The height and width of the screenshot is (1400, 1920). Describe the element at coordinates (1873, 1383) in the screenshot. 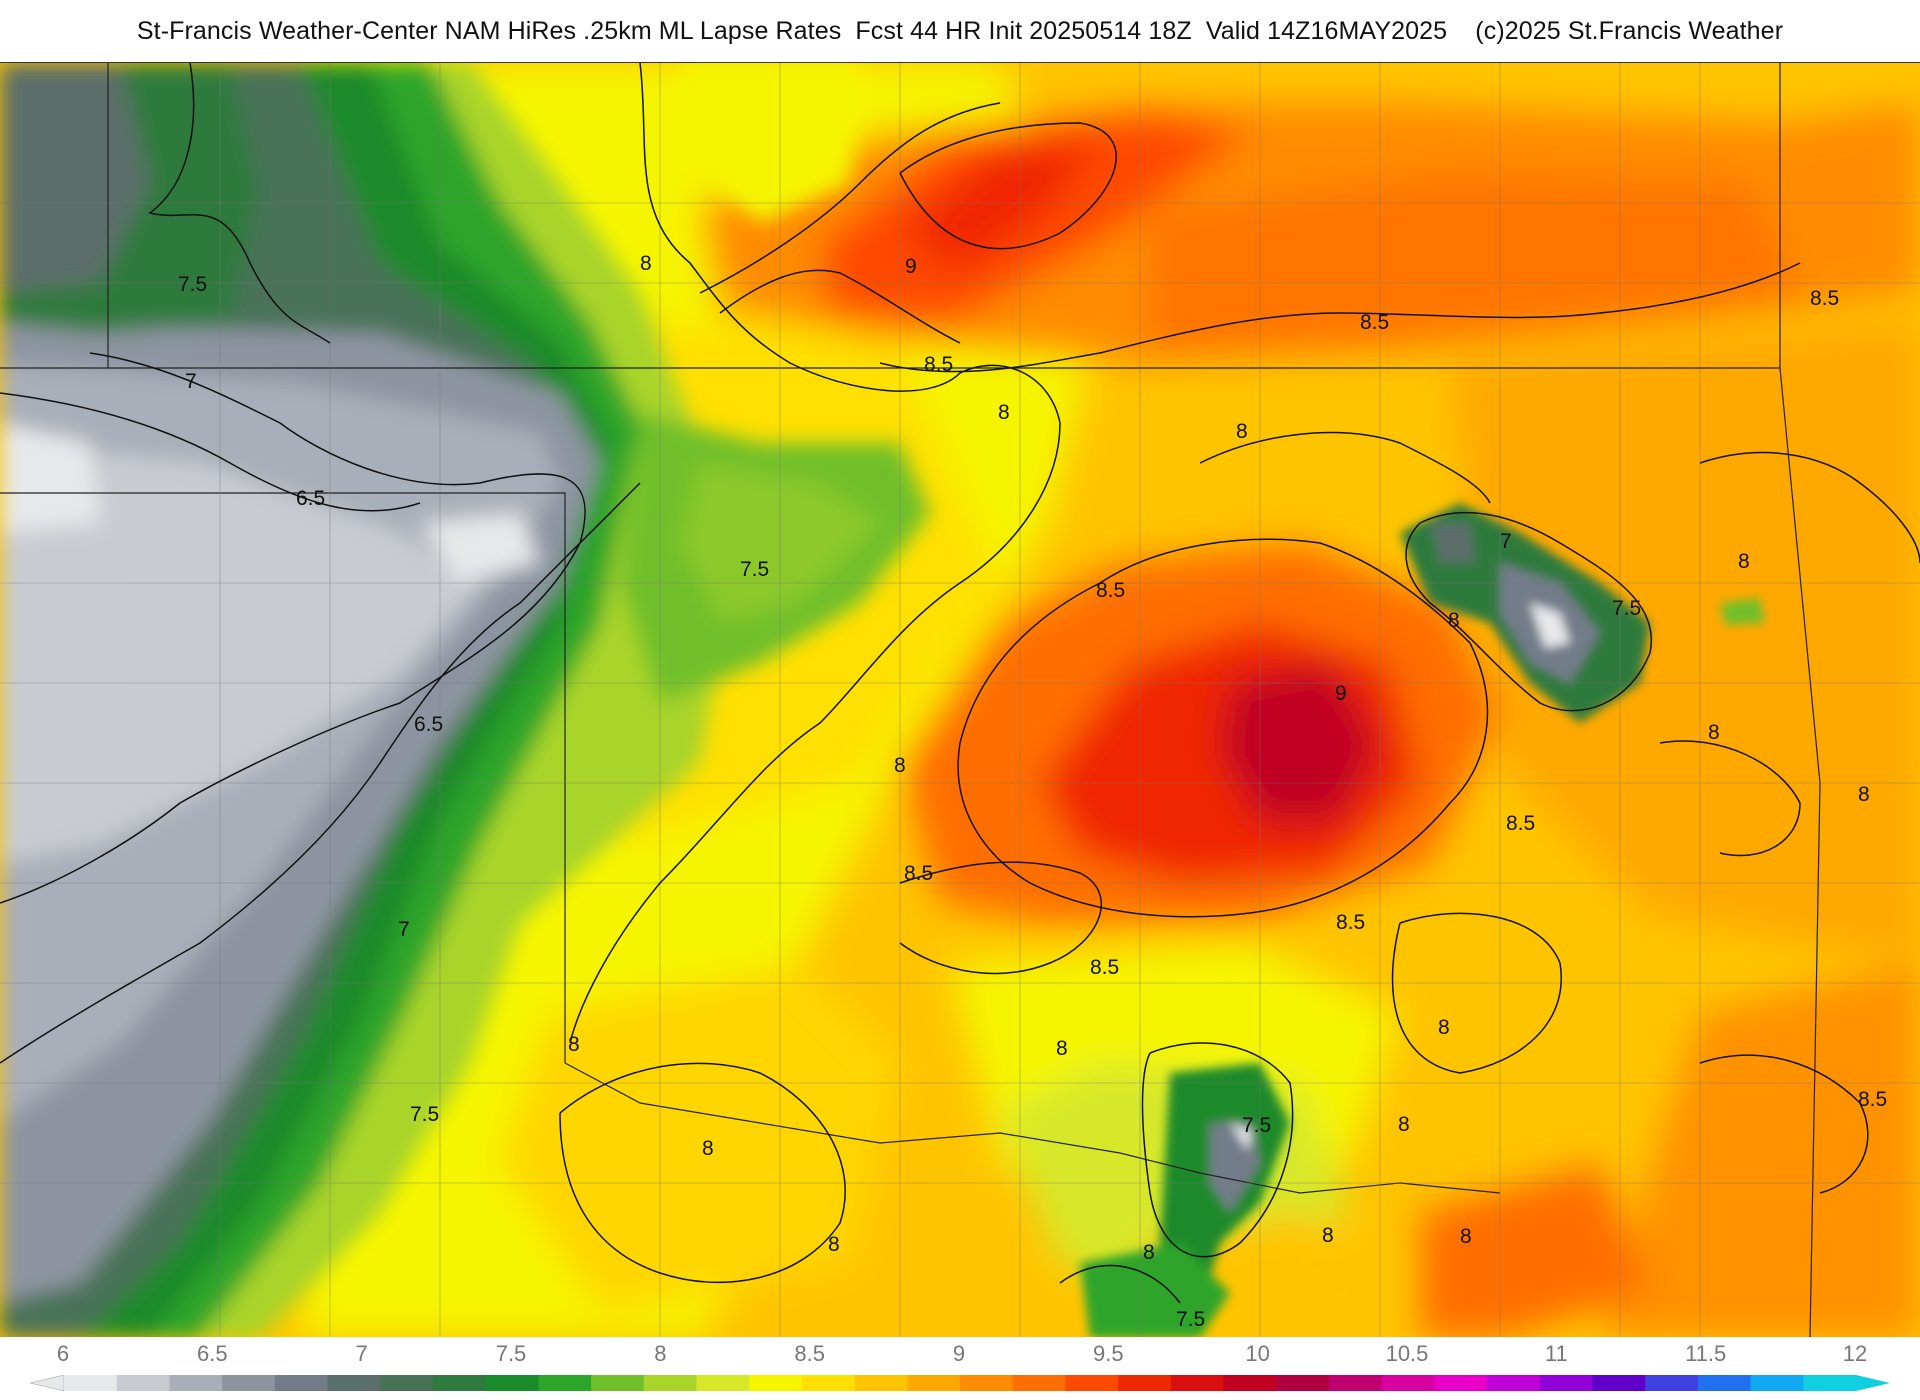

I see `colorbar-max-arrow` at that location.